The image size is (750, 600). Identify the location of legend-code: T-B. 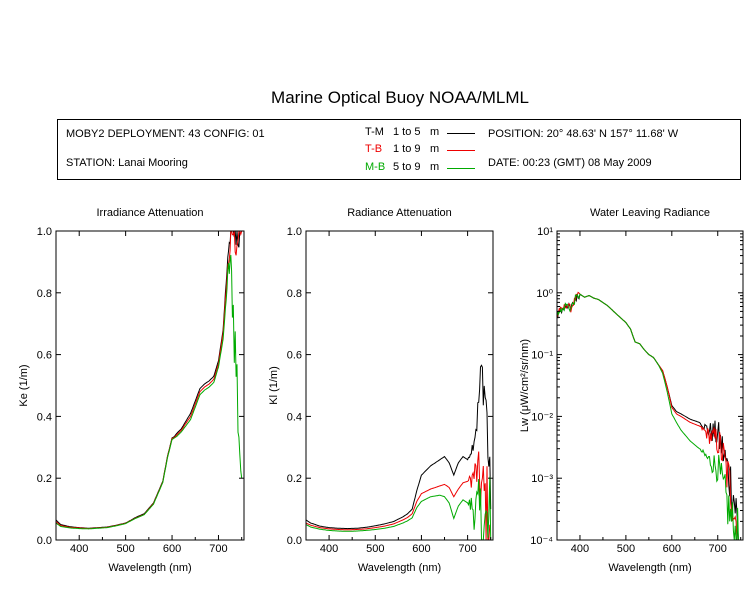
(374, 149).